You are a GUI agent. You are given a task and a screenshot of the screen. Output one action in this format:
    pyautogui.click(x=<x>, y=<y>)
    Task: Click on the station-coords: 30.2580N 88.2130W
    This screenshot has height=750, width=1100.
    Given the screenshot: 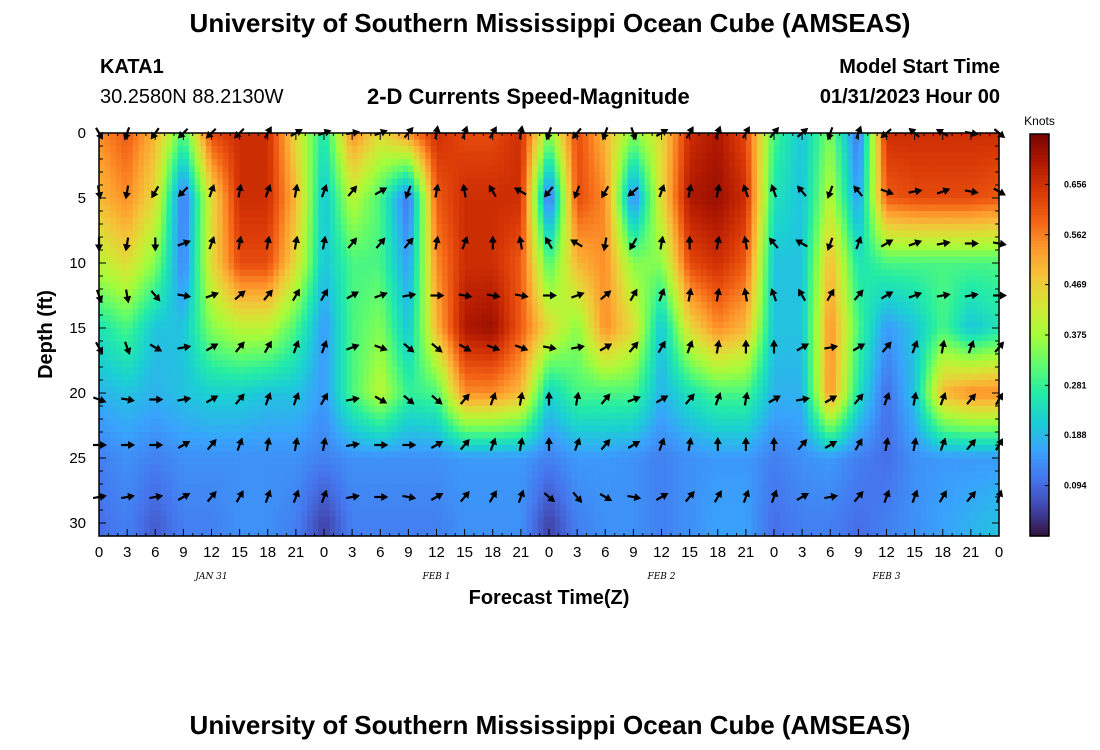 What is the action you would take?
    pyautogui.click(x=192, y=97)
    